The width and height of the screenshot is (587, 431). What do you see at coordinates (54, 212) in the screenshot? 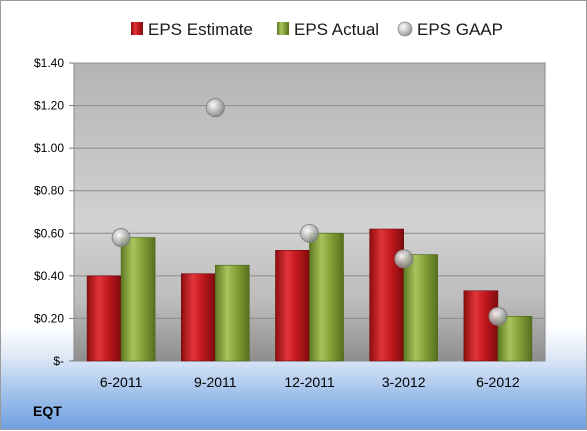
I see `y-axis-ticks: $- $0.20 $0.40 $0.60 $0.80 $1.00 $1.20 $1.40` at bounding box center [54, 212].